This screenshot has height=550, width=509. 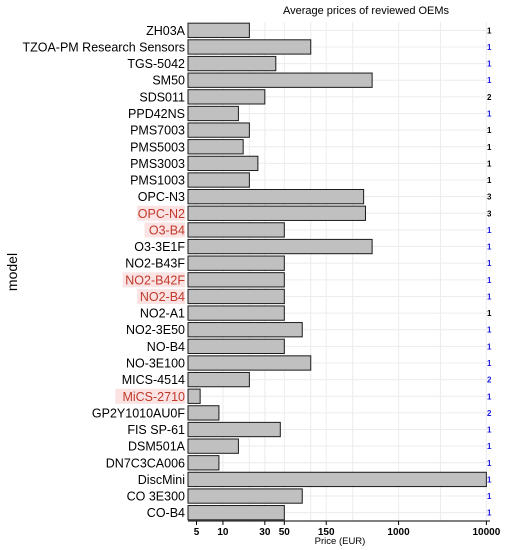 What do you see at coordinates (103, 47) in the screenshot?
I see `category-label: TZOA-PM Research Sensors` at bounding box center [103, 47].